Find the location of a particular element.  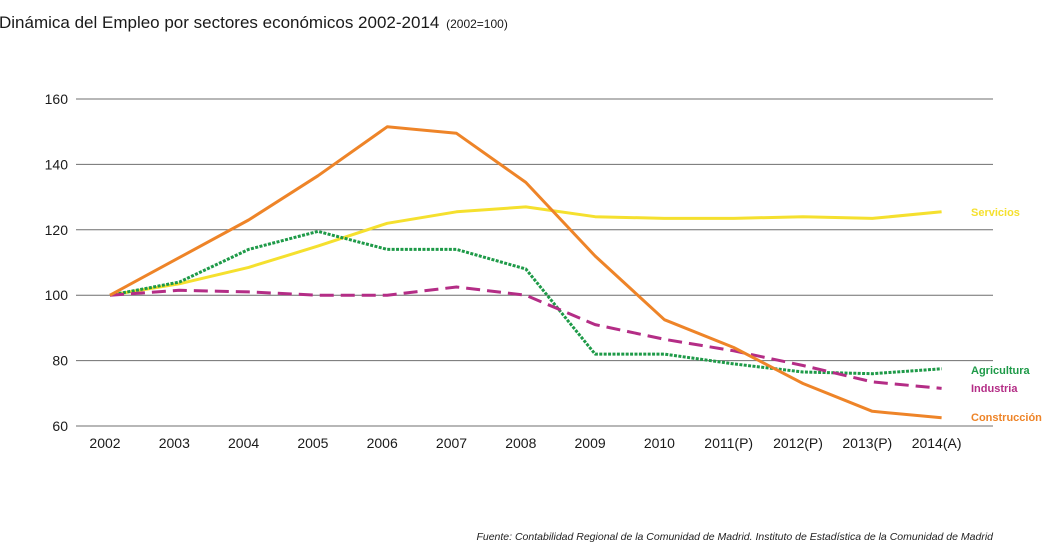

x-tick-label: 2002 is located at coordinates (104, 443).